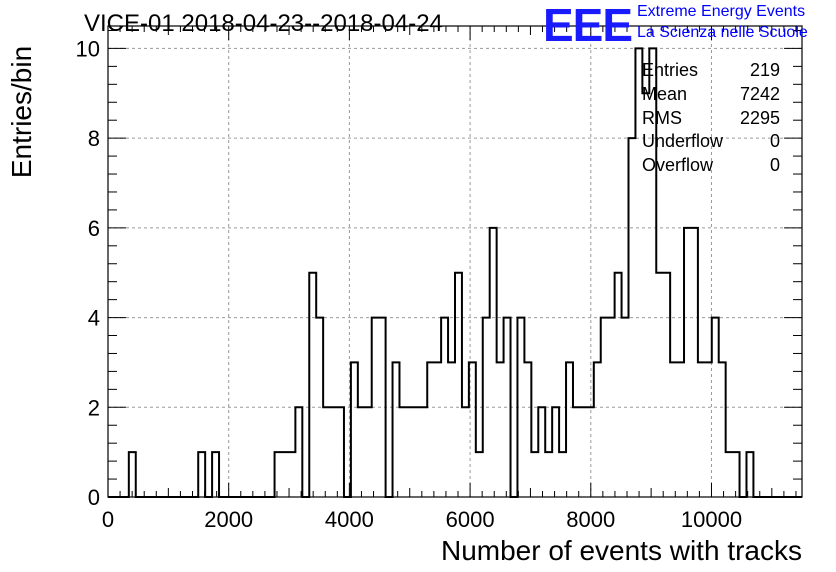  I want to click on y-axis-label: Entries/bin, so click(21, 112).